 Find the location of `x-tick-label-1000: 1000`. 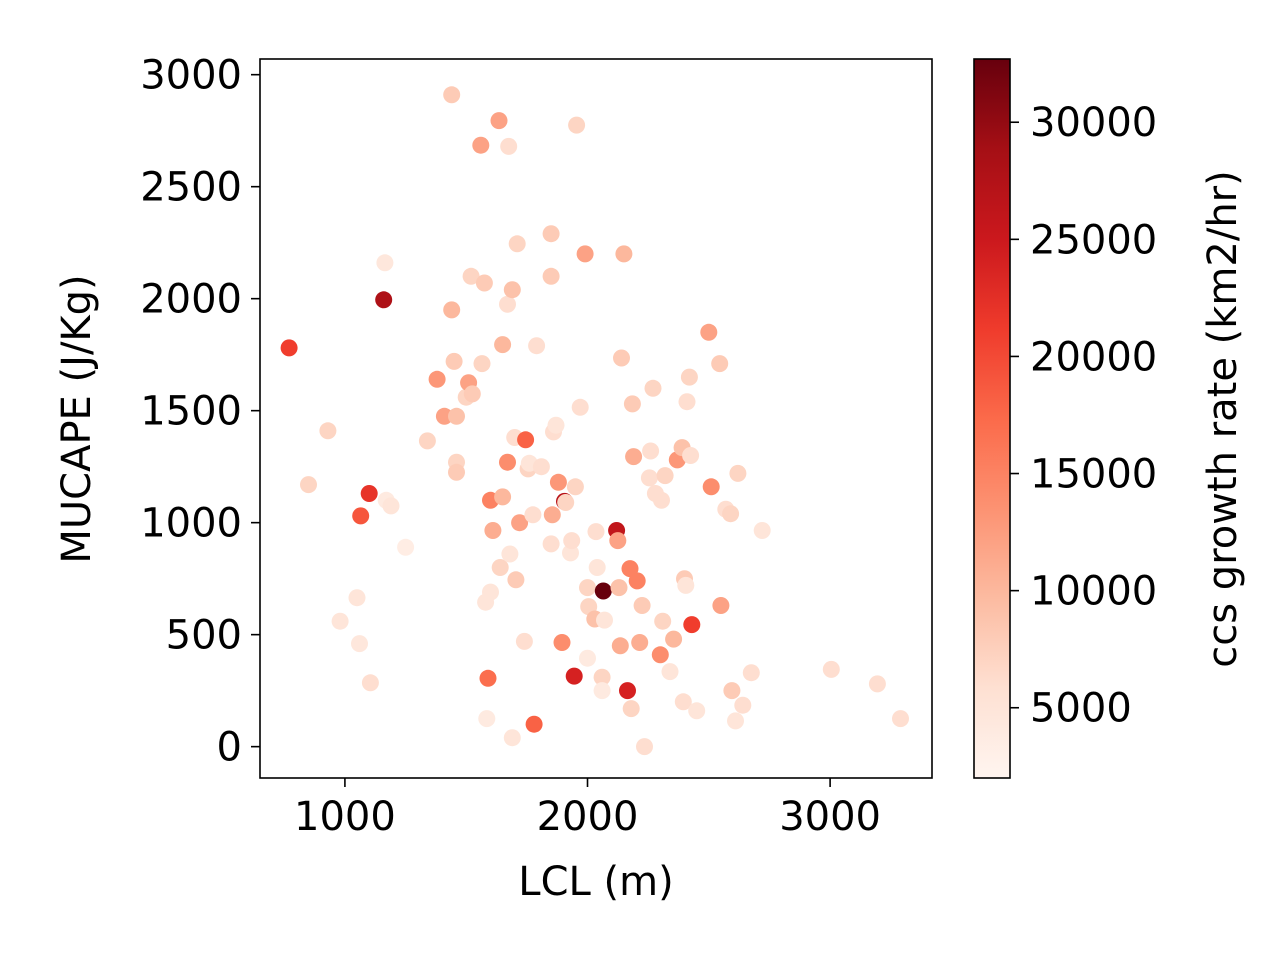

x-tick-label-1000: 1000 is located at coordinates (345, 817).